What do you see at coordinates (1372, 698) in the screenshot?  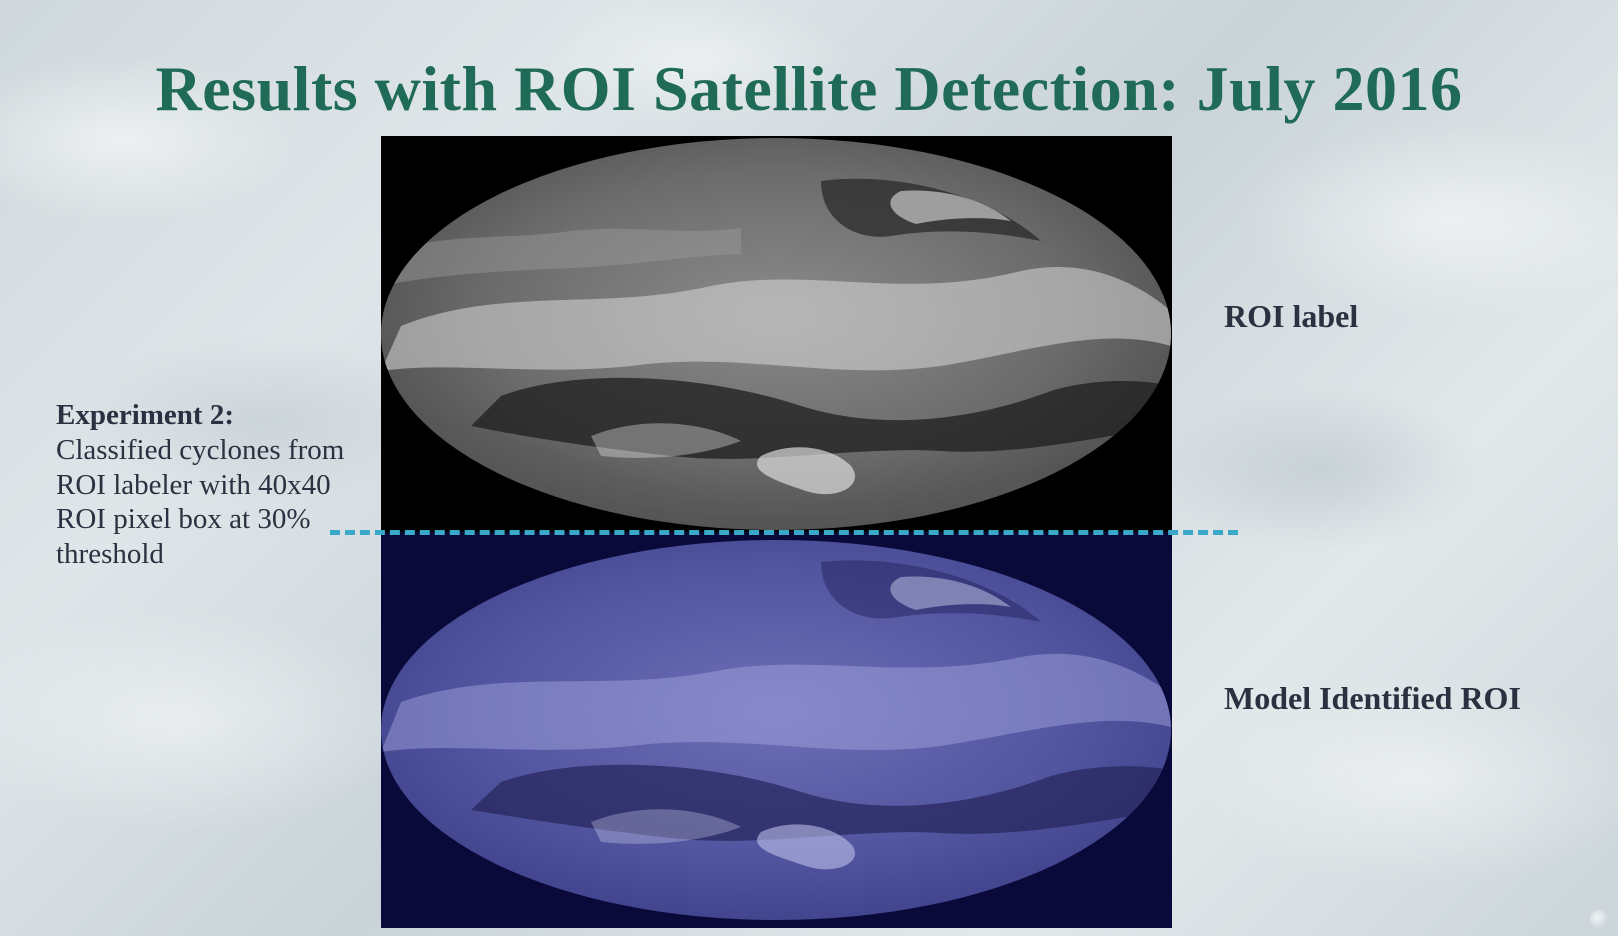 I see `model-identified-roi-caption: Model Identified ROI` at bounding box center [1372, 698].